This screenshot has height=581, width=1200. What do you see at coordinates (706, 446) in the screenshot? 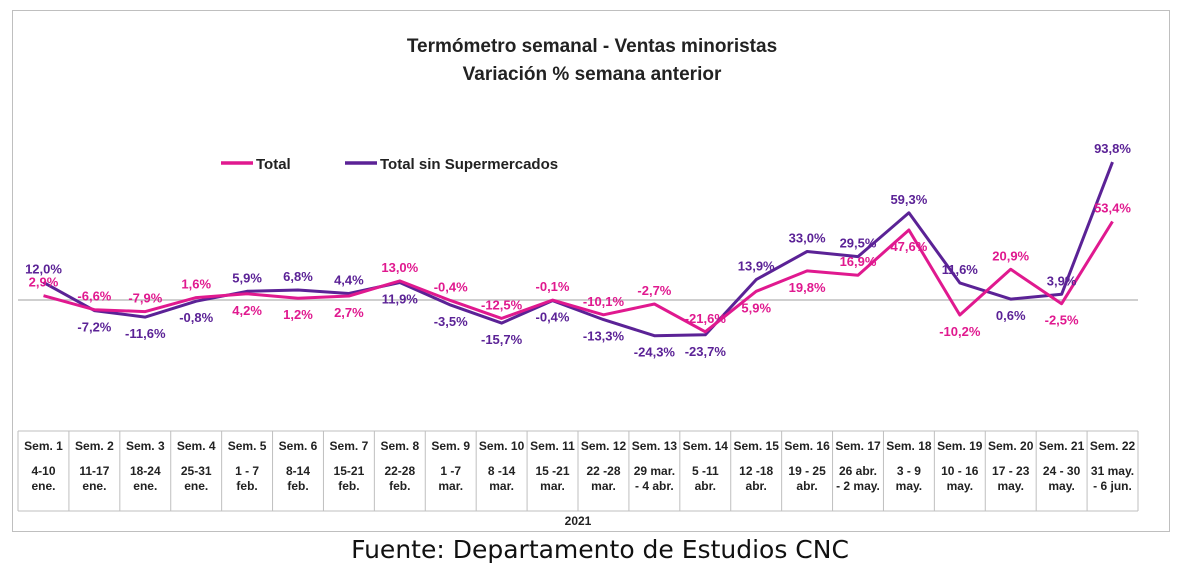
I see `category-week-14: Sem. 14` at bounding box center [706, 446].